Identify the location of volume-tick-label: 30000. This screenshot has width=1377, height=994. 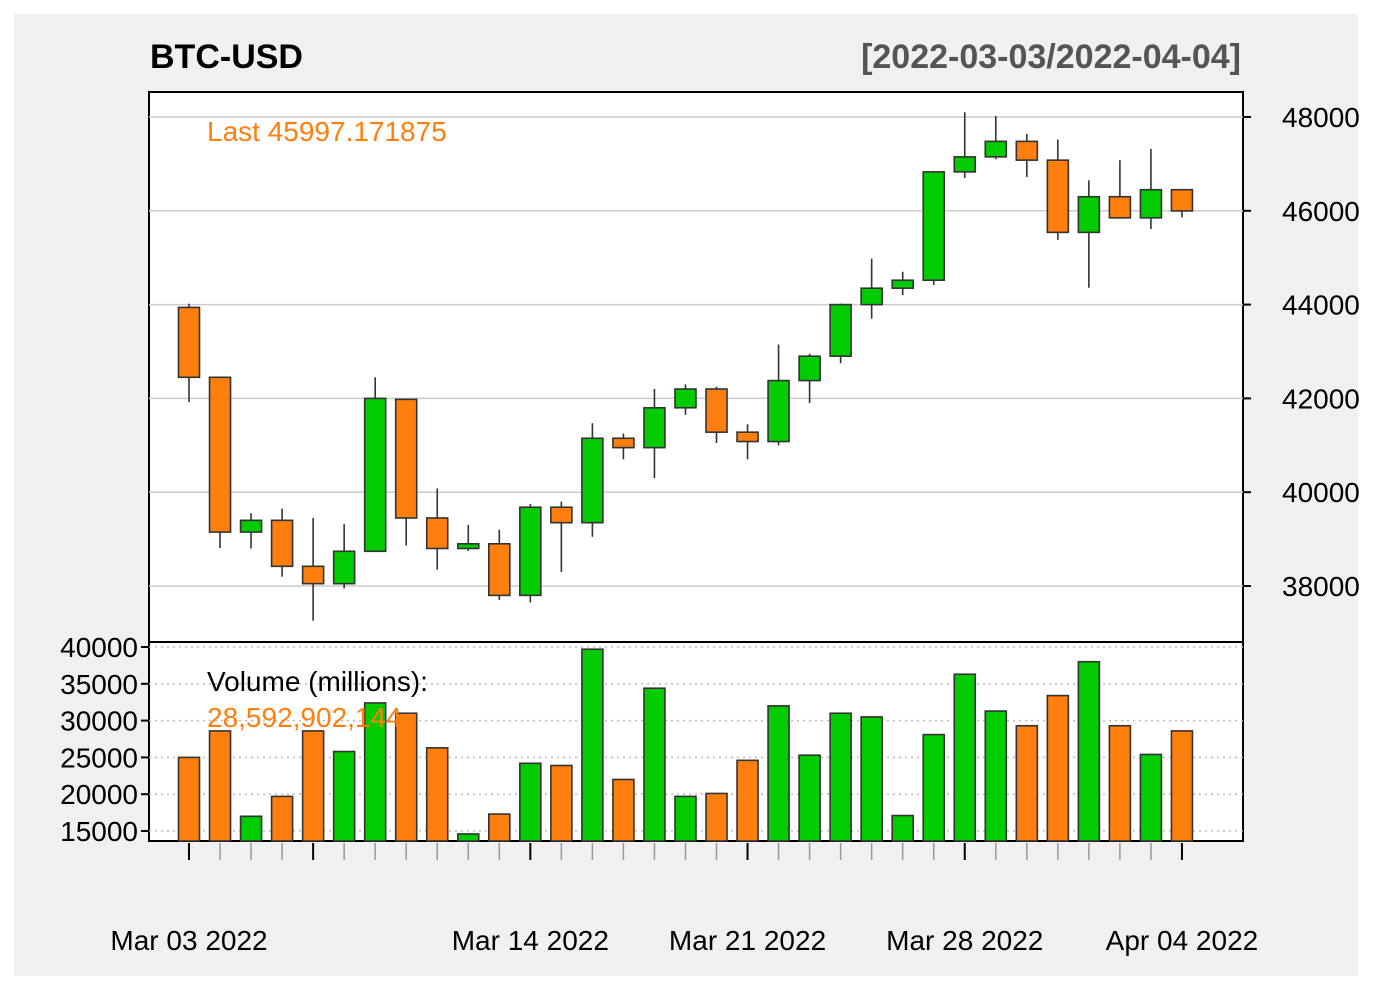
(99, 721).